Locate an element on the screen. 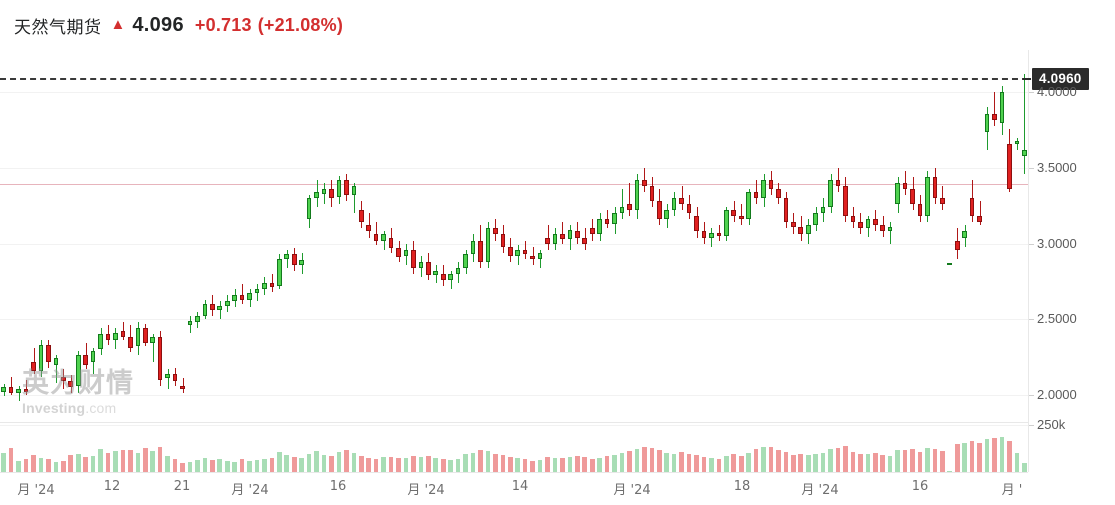 The width and height of the screenshot is (1115, 505). x-axis-label: 14 is located at coordinates (520, 486).